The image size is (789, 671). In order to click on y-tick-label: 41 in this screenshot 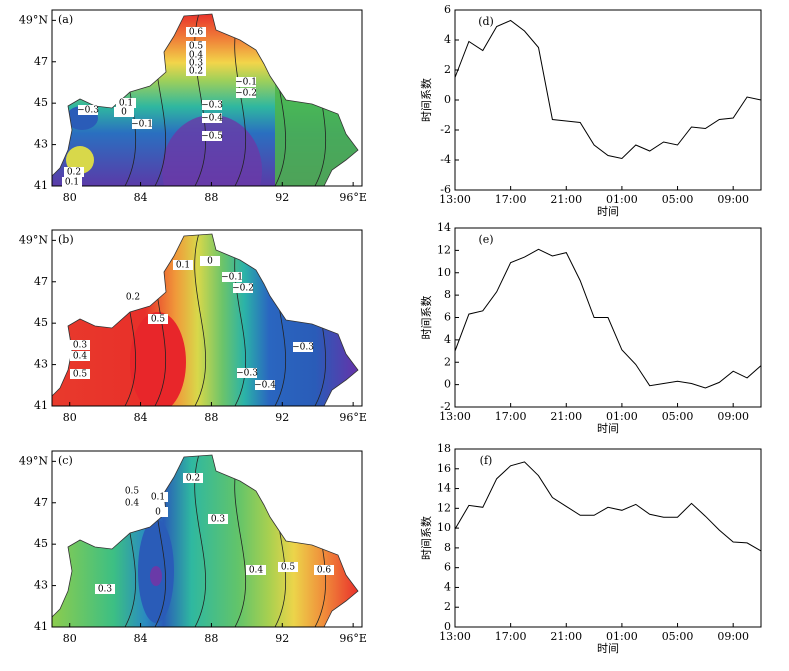, I will do `click(41, 185)`.